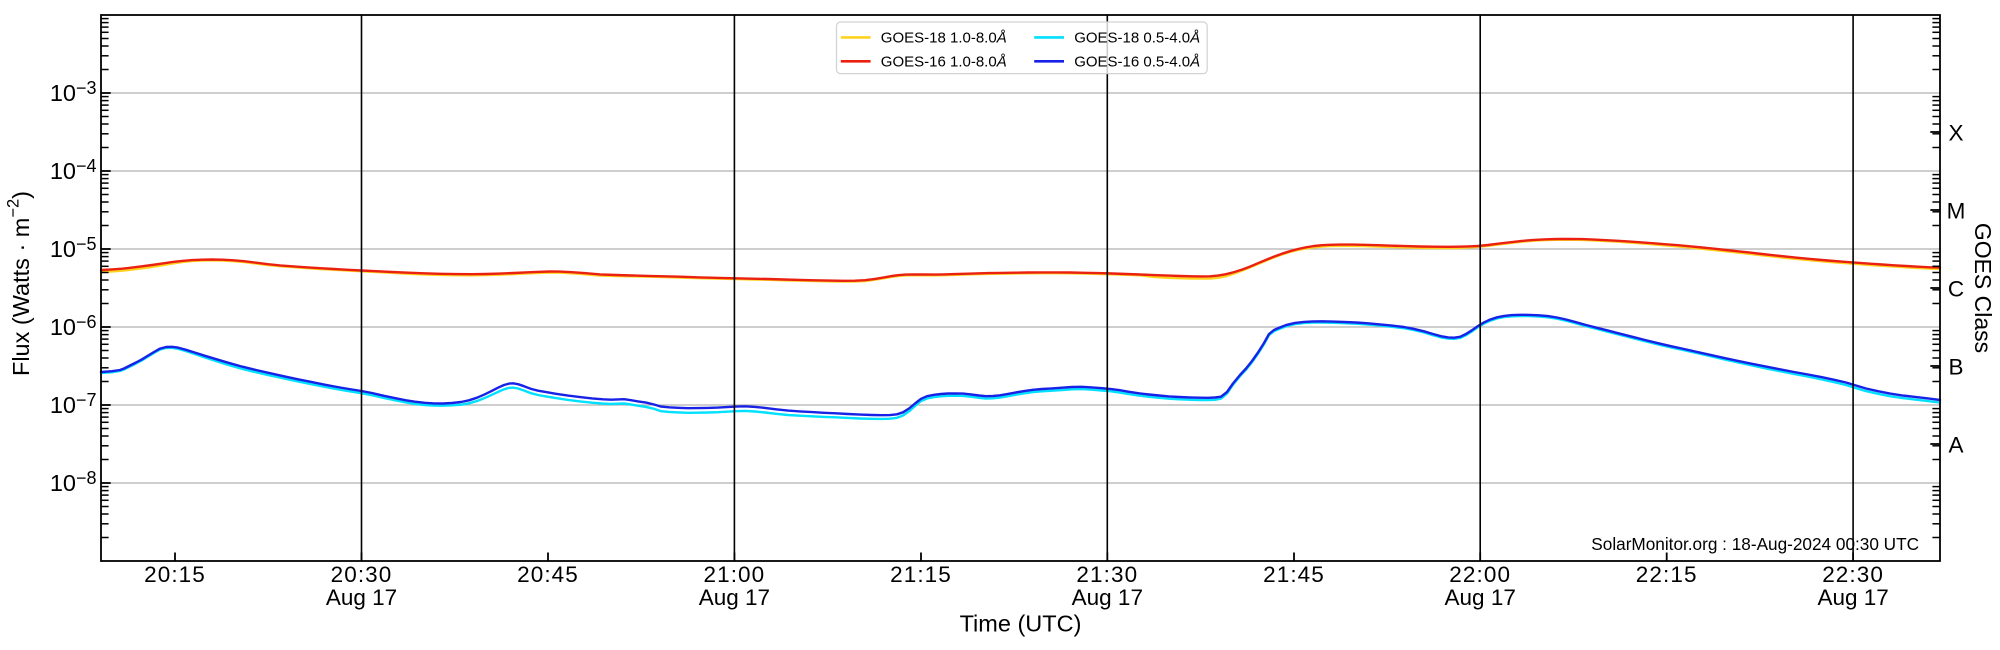 The image size is (2000, 650). I want to click on svg-text: 22:15, so click(1667, 574).